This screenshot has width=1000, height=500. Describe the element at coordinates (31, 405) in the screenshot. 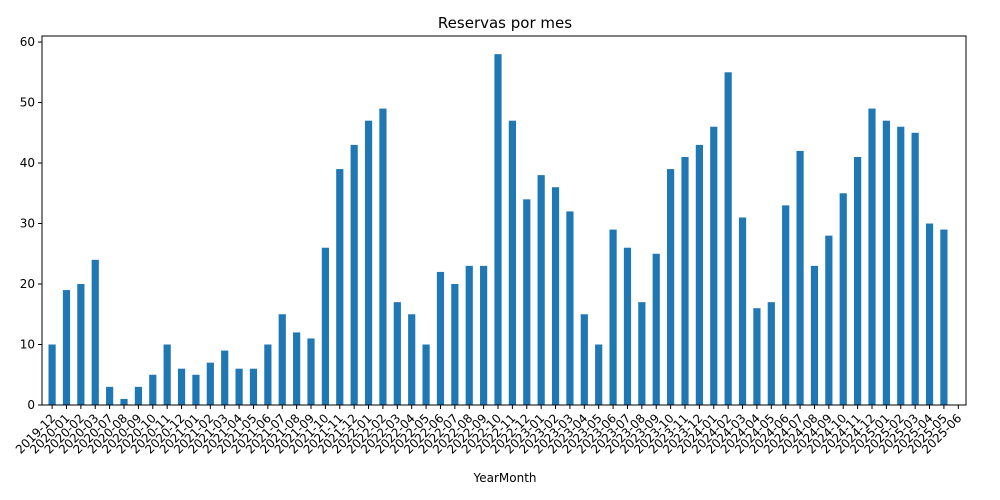

I see `y-tick-label: 0` at that location.